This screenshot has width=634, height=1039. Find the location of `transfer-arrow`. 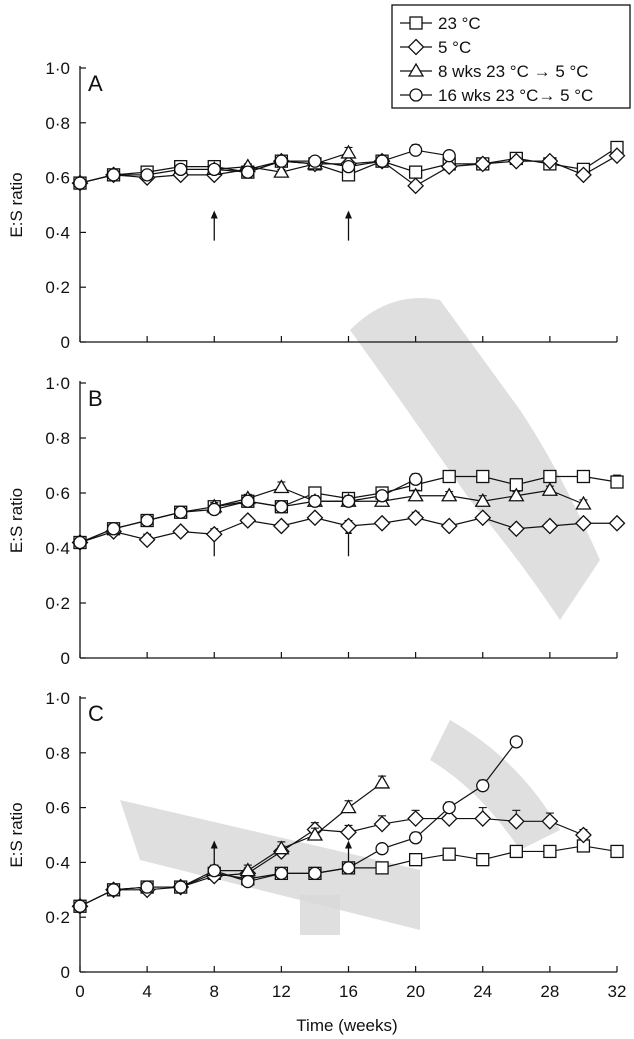

transfer-arrow is located at coordinates (214, 225).